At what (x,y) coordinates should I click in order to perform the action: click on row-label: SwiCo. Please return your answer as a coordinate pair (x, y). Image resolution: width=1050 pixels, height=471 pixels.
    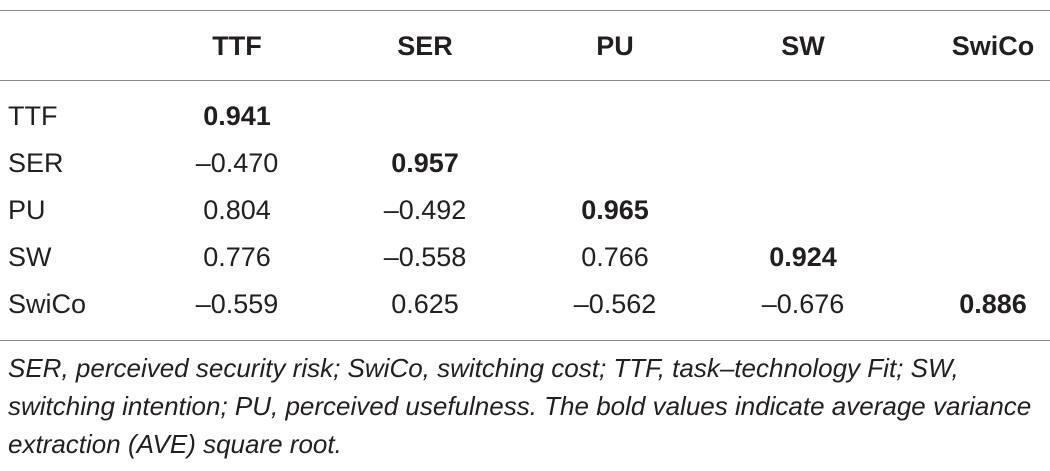
    Looking at the image, I should click on (47, 304).